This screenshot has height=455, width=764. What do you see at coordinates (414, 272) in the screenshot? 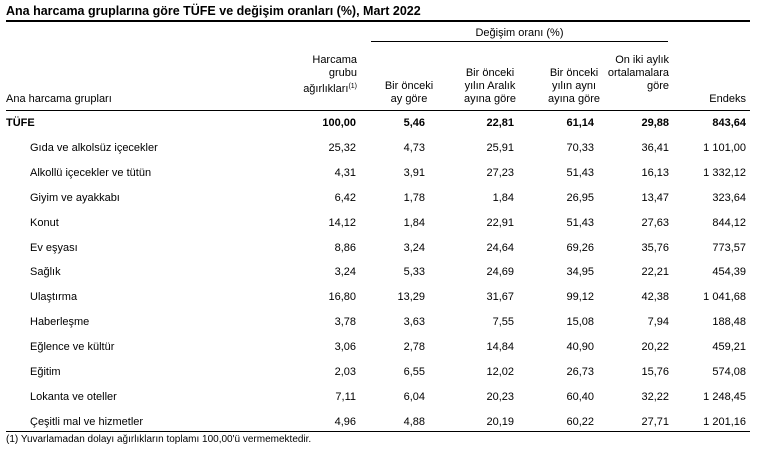
I see `monthly-change-cell: 5,33` at bounding box center [414, 272].